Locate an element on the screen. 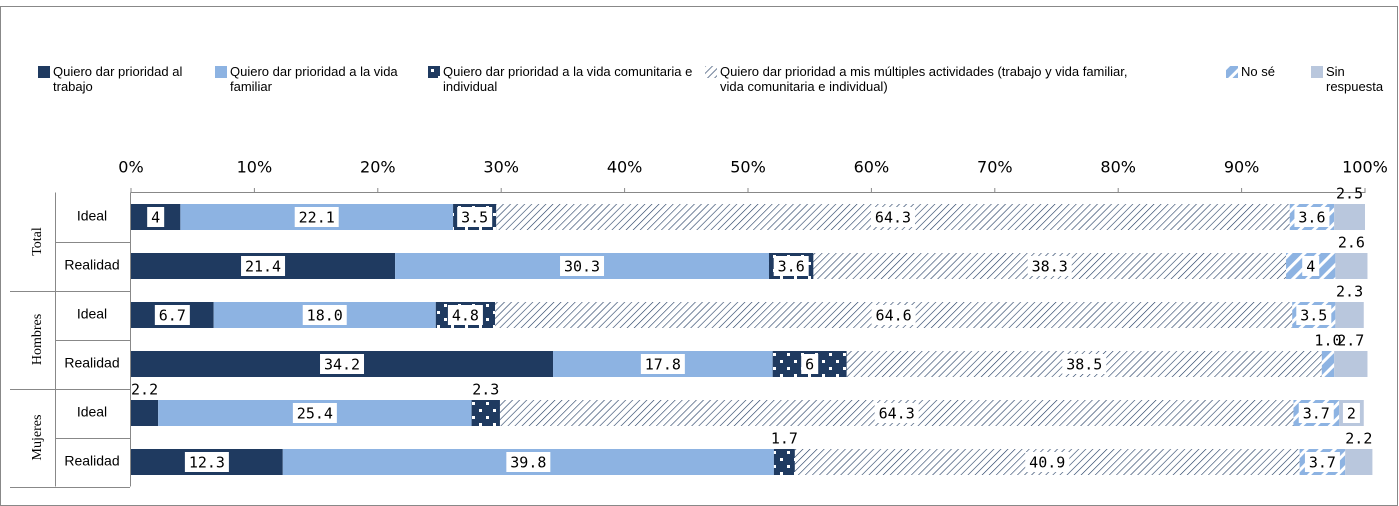 The image size is (1399, 506). legend-label: Quiero dar prioridad al trabajo is located at coordinates (118, 79).